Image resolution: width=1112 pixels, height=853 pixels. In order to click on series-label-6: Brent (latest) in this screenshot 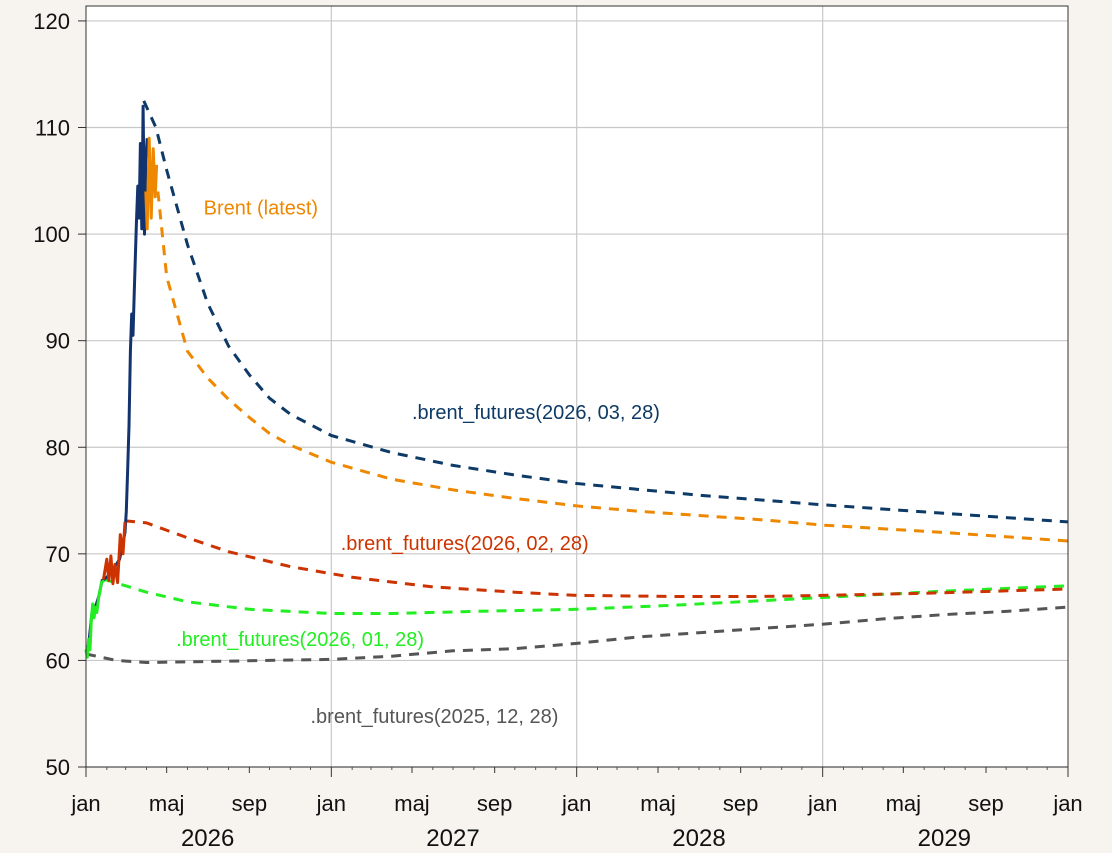, I will do `click(261, 208)`.